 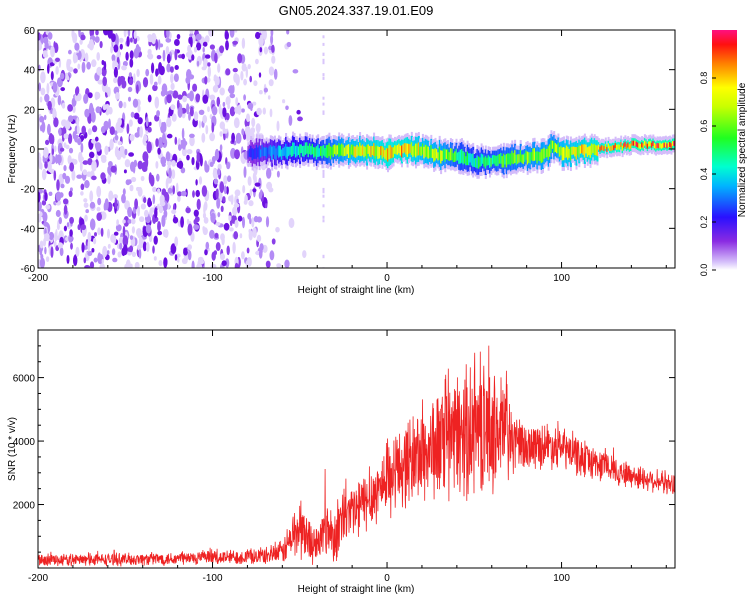 I want to click on spectrogram-y-tick-label: -60, so click(x=28, y=269).